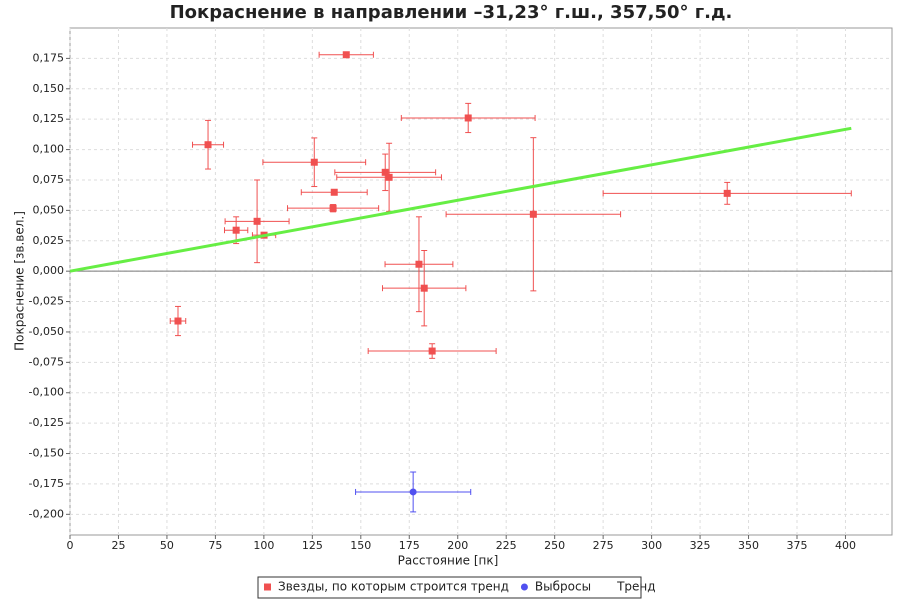 The height and width of the screenshot is (600, 900). Describe the element at coordinates (49, 118) in the screenshot. I see `y-tick-label: 0,125` at that location.